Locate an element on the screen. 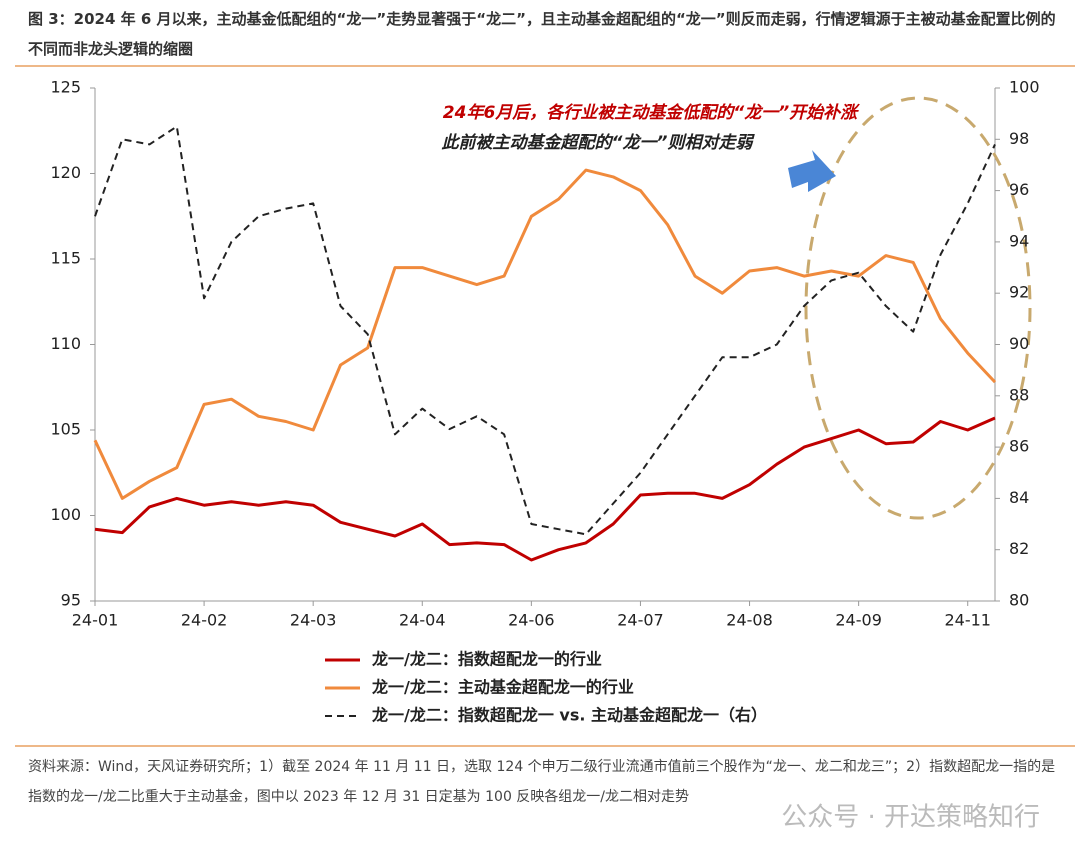 The height and width of the screenshot is (860, 1080). legend-label: 龙一/龙二：指数超配龙一的行业 is located at coordinates (486, 659).